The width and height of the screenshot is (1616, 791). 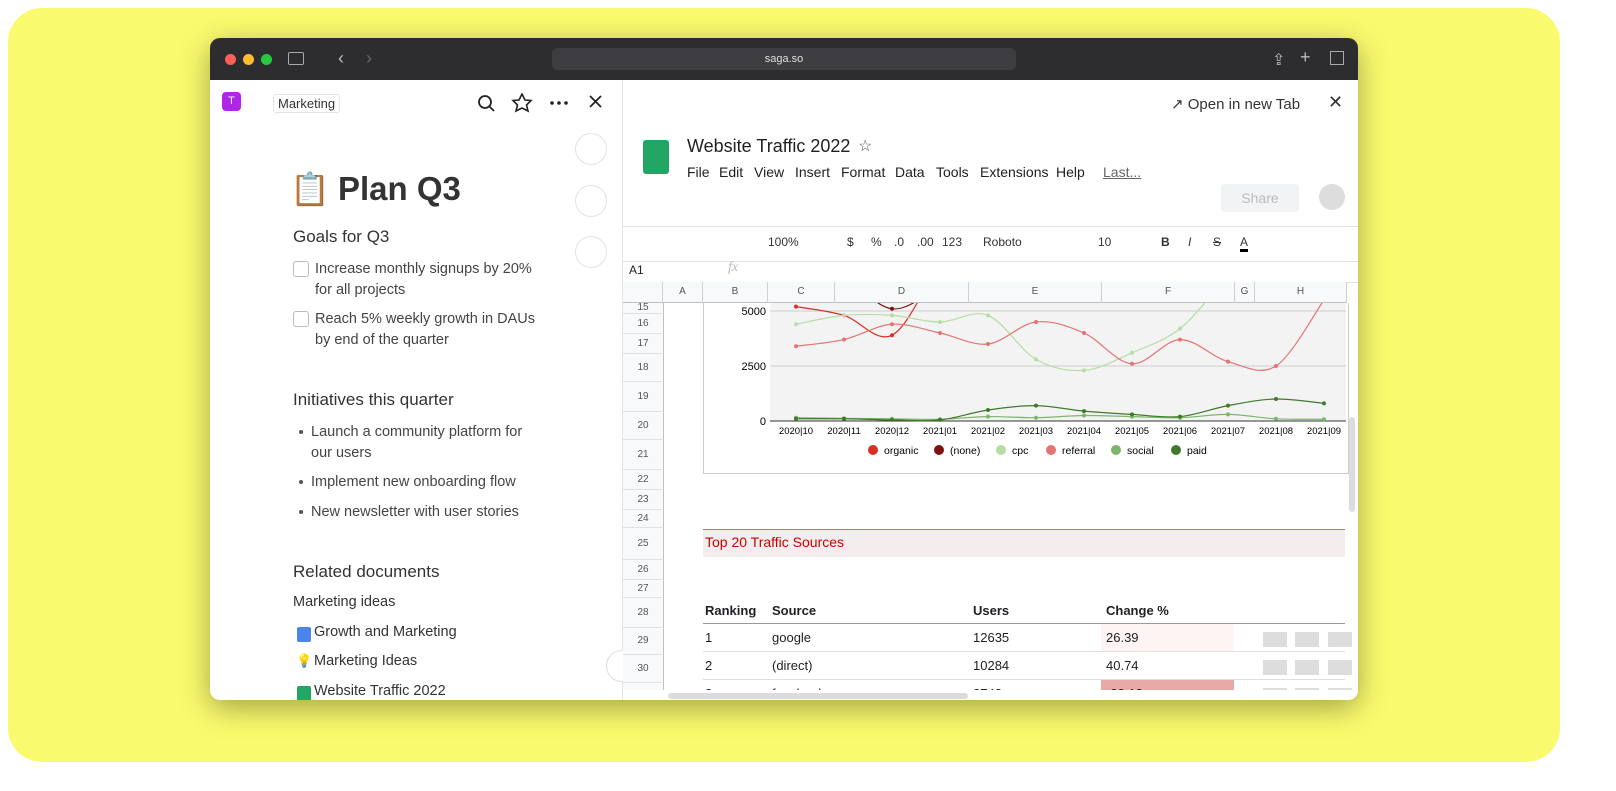 I want to click on toolbar-font: Roboto, so click(x=1002, y=242).